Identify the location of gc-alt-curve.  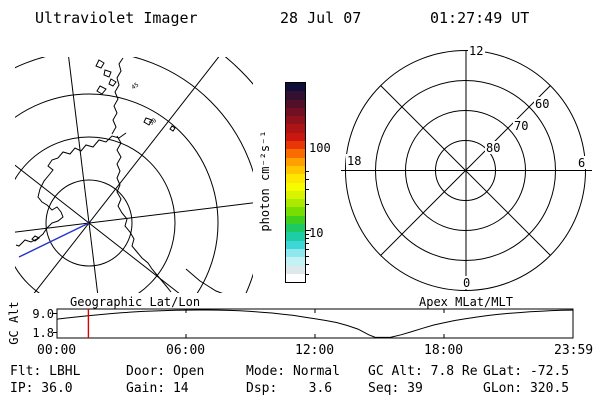
(314, 323).